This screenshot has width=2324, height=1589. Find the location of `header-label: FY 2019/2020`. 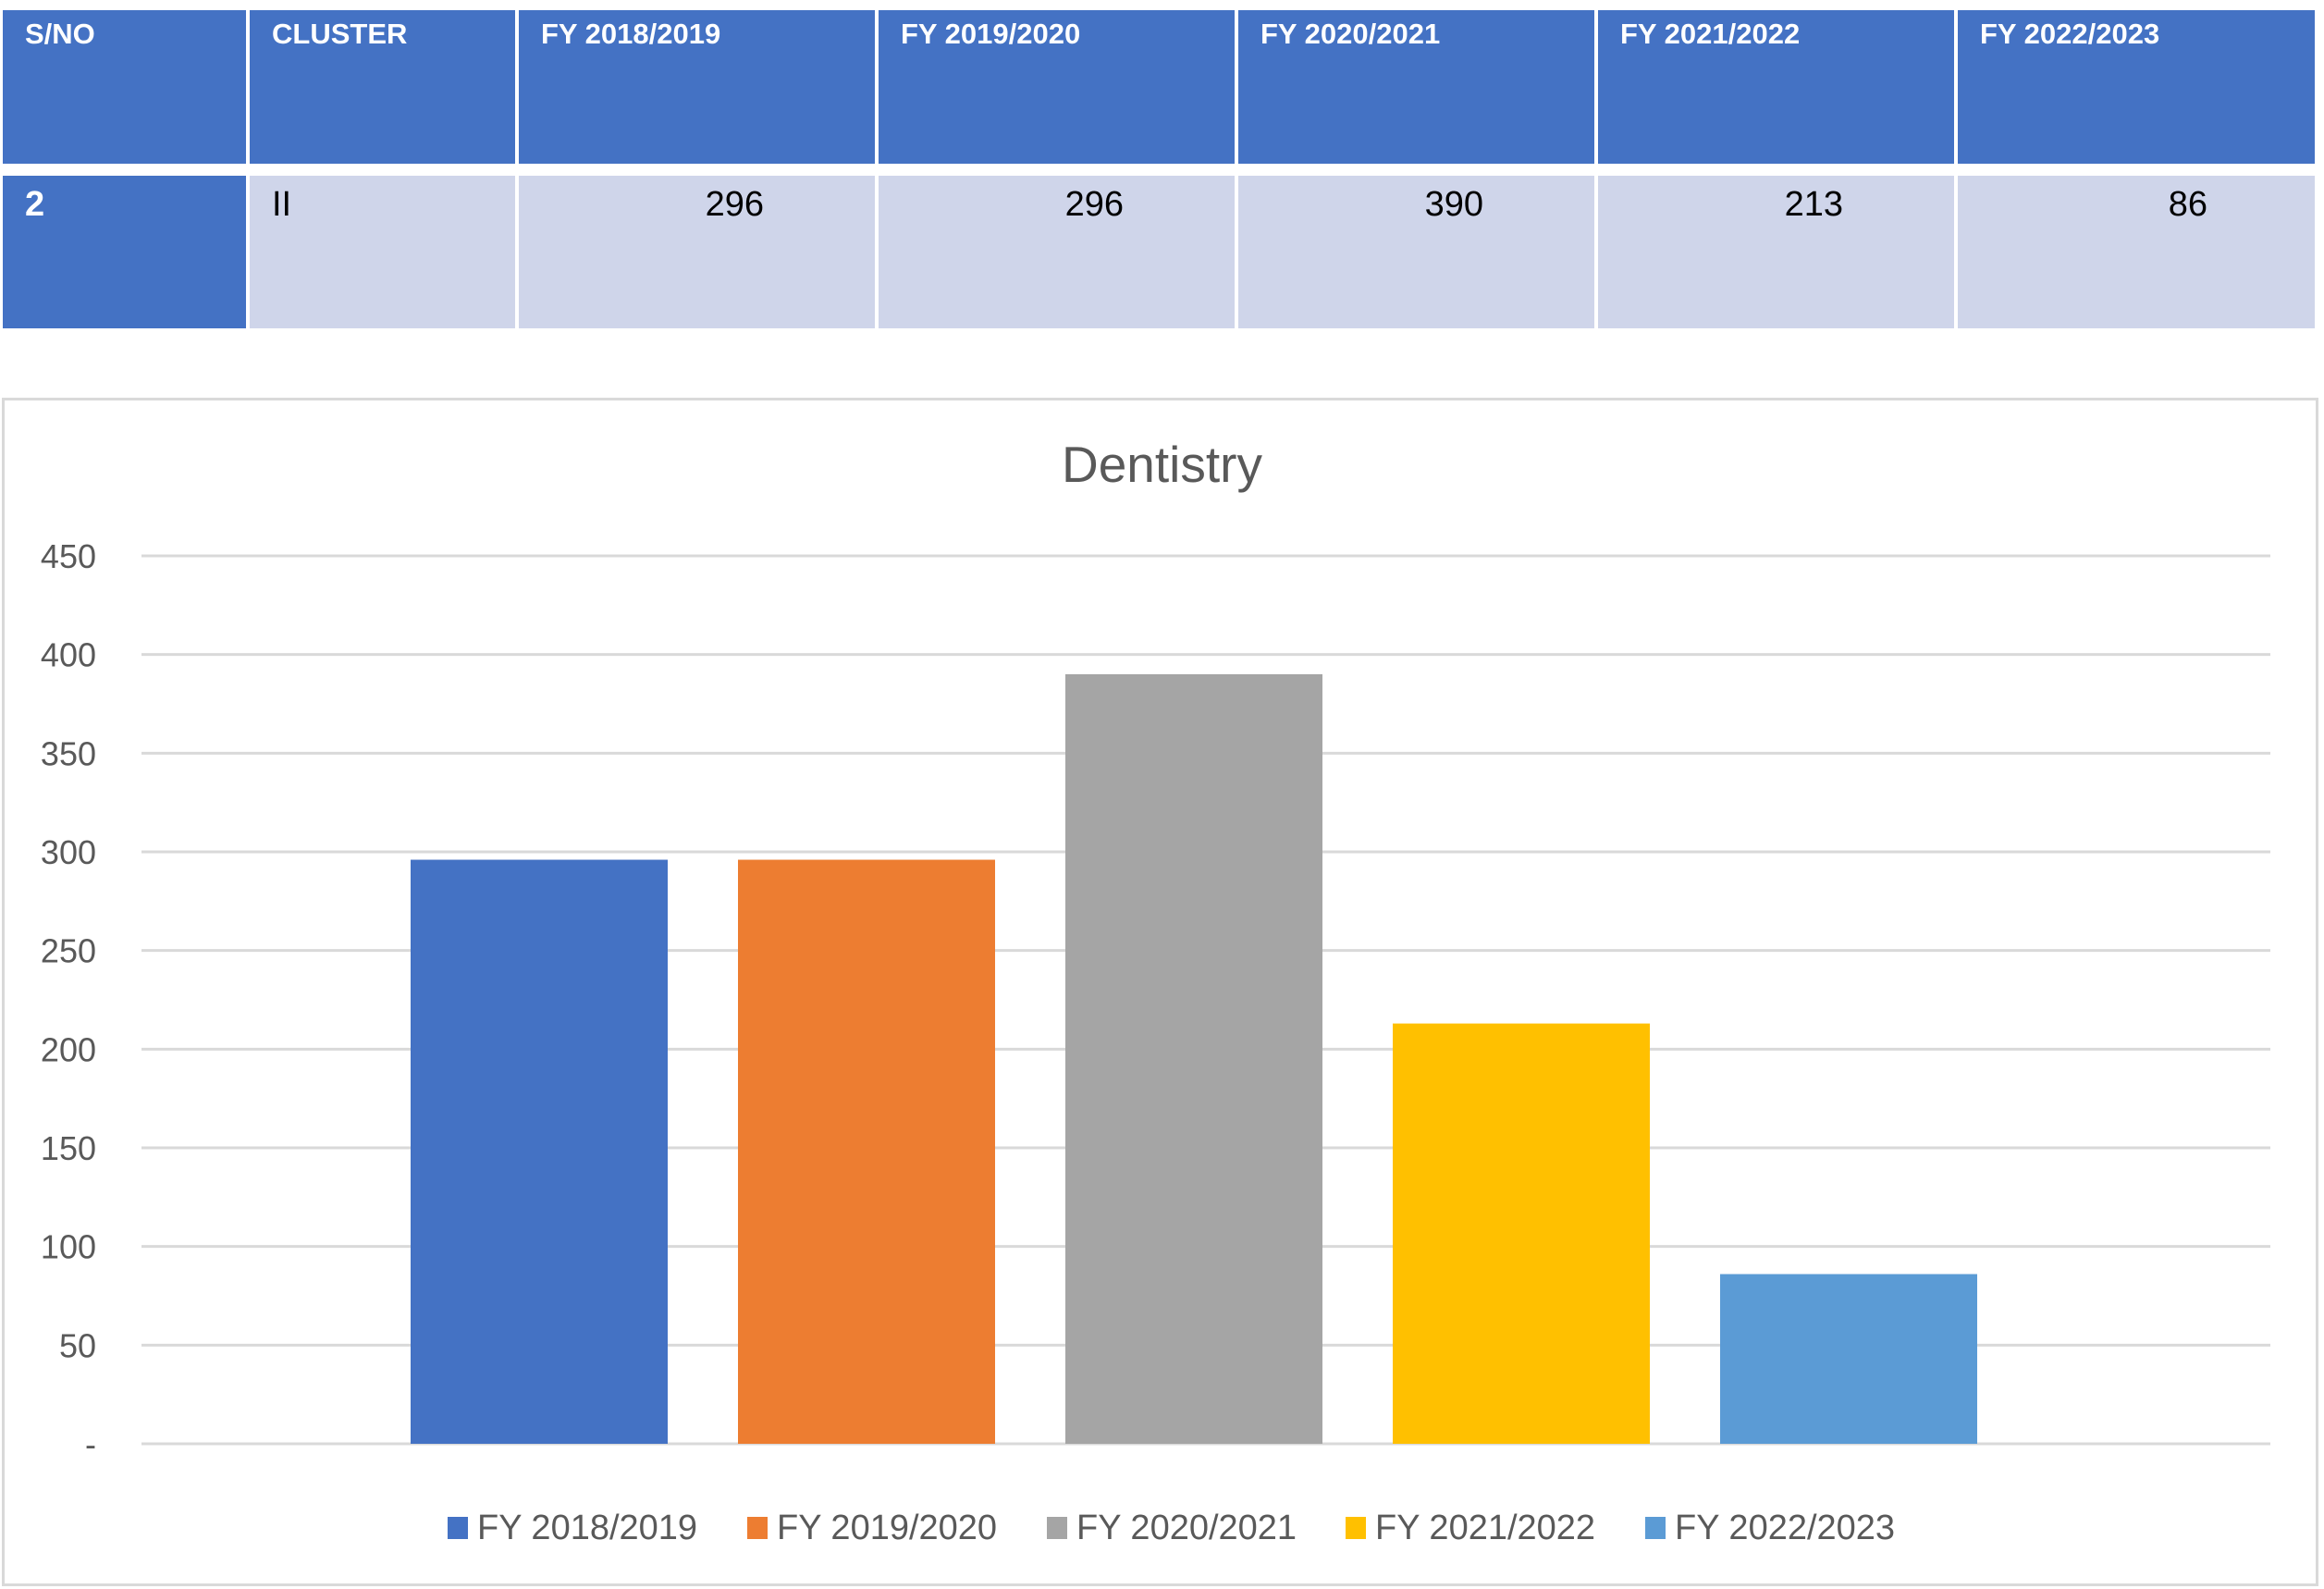

header-label: FY 2019/2020 is located at coordinates (991, 34).